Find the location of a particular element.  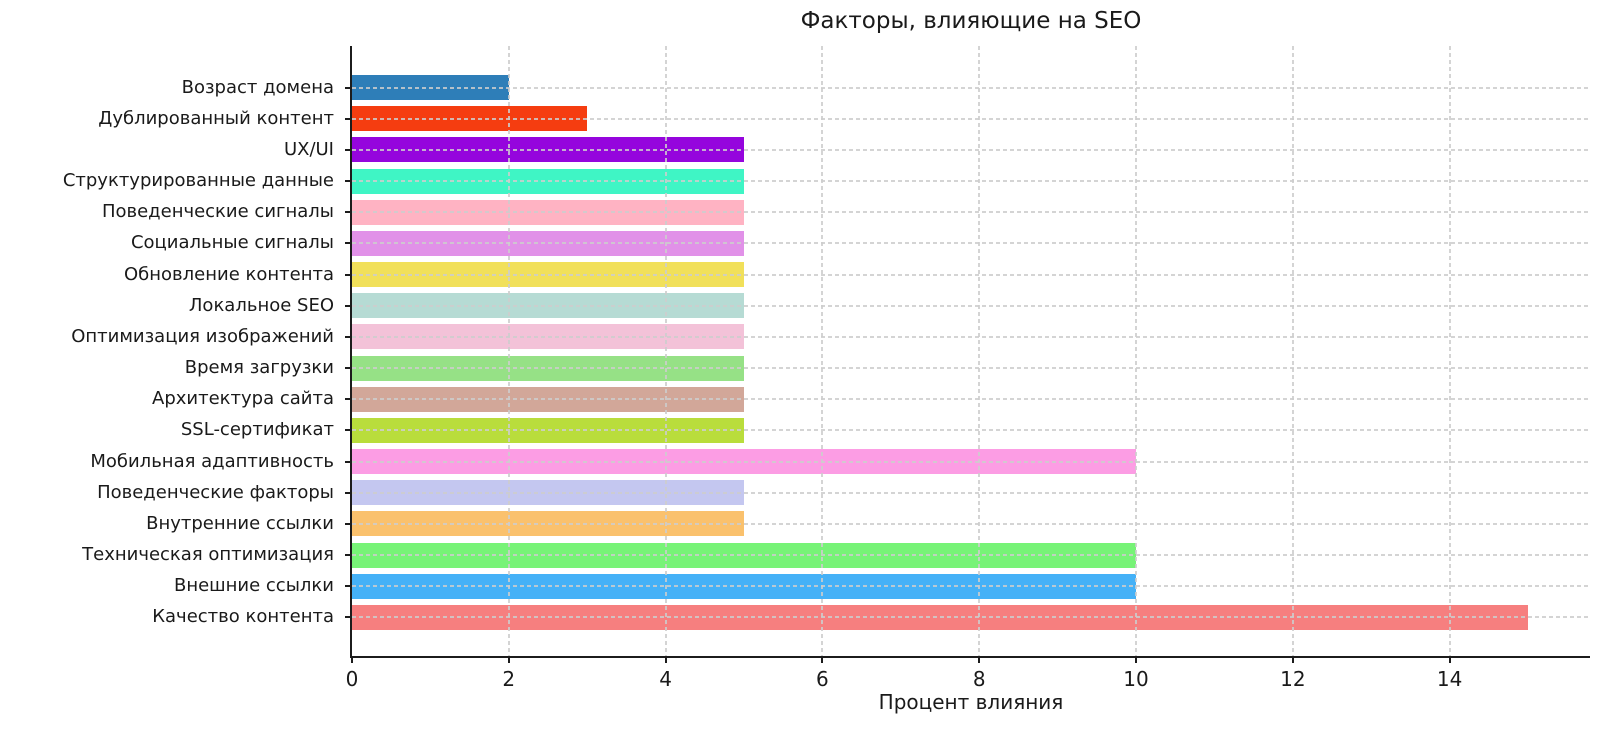

y-tick-label: UX/UI is located at coordinates (308, 149).